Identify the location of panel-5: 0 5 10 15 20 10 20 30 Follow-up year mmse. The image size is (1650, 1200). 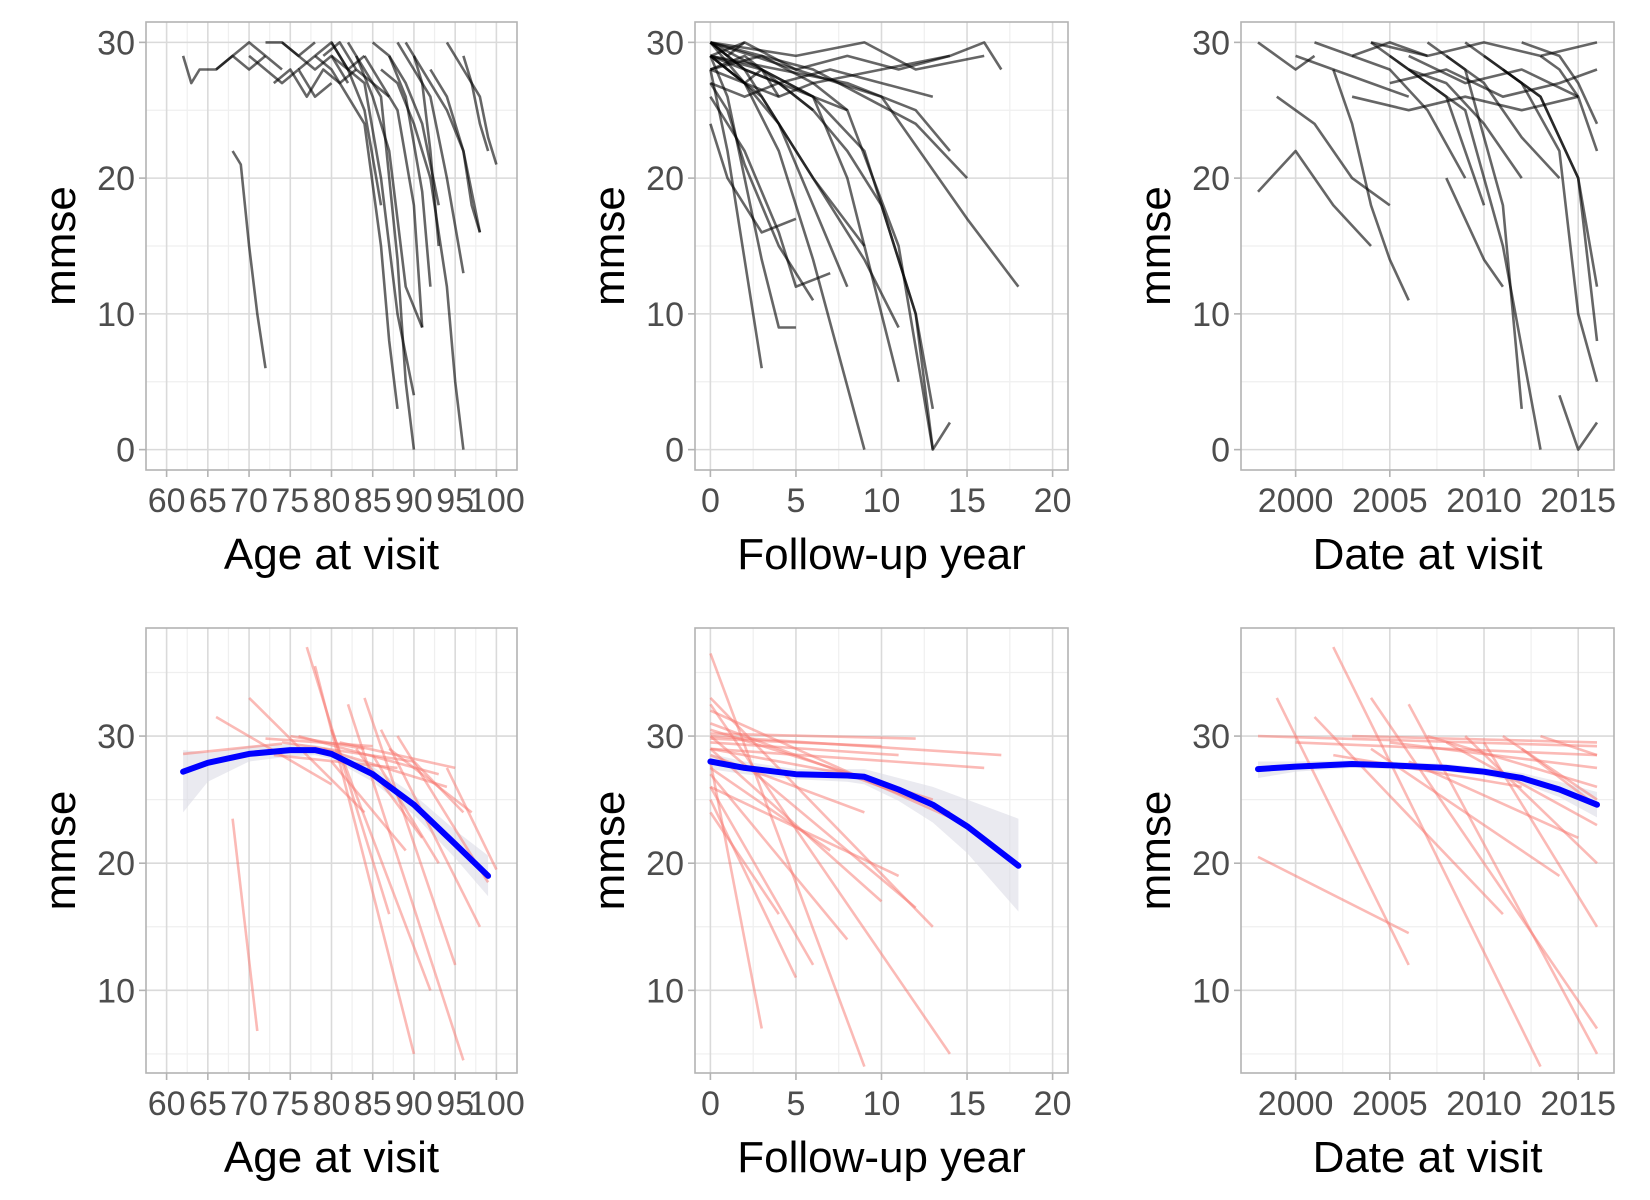
(828, 904).